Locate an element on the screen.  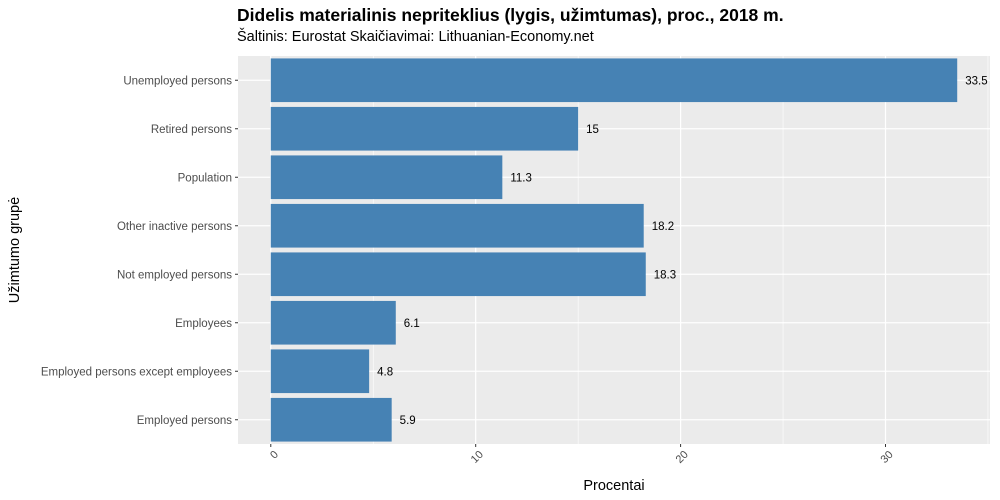
x-tick-label: 10 is located at coordinates (477, 457).